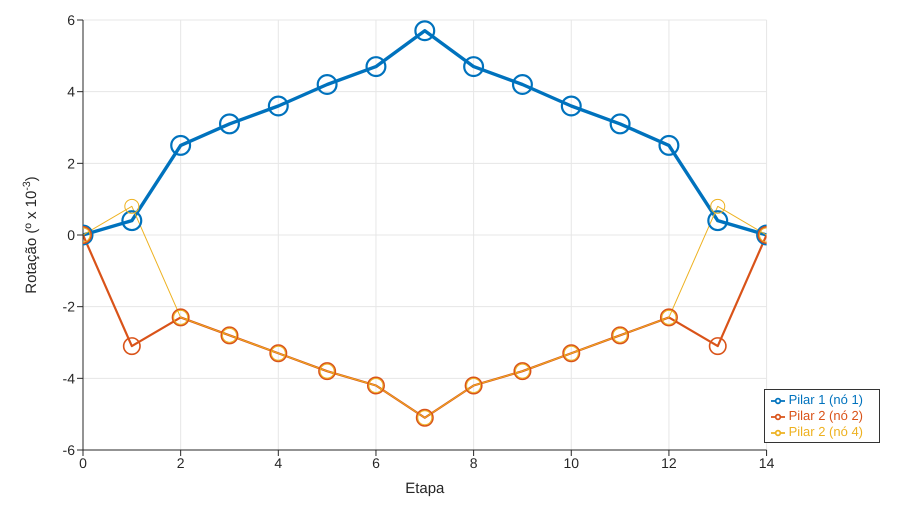 This screenshot has height=513, width=916. Describe the element at coordinates (69, 378) in the screenshot. I see `y-tick-label: -4` at that location.